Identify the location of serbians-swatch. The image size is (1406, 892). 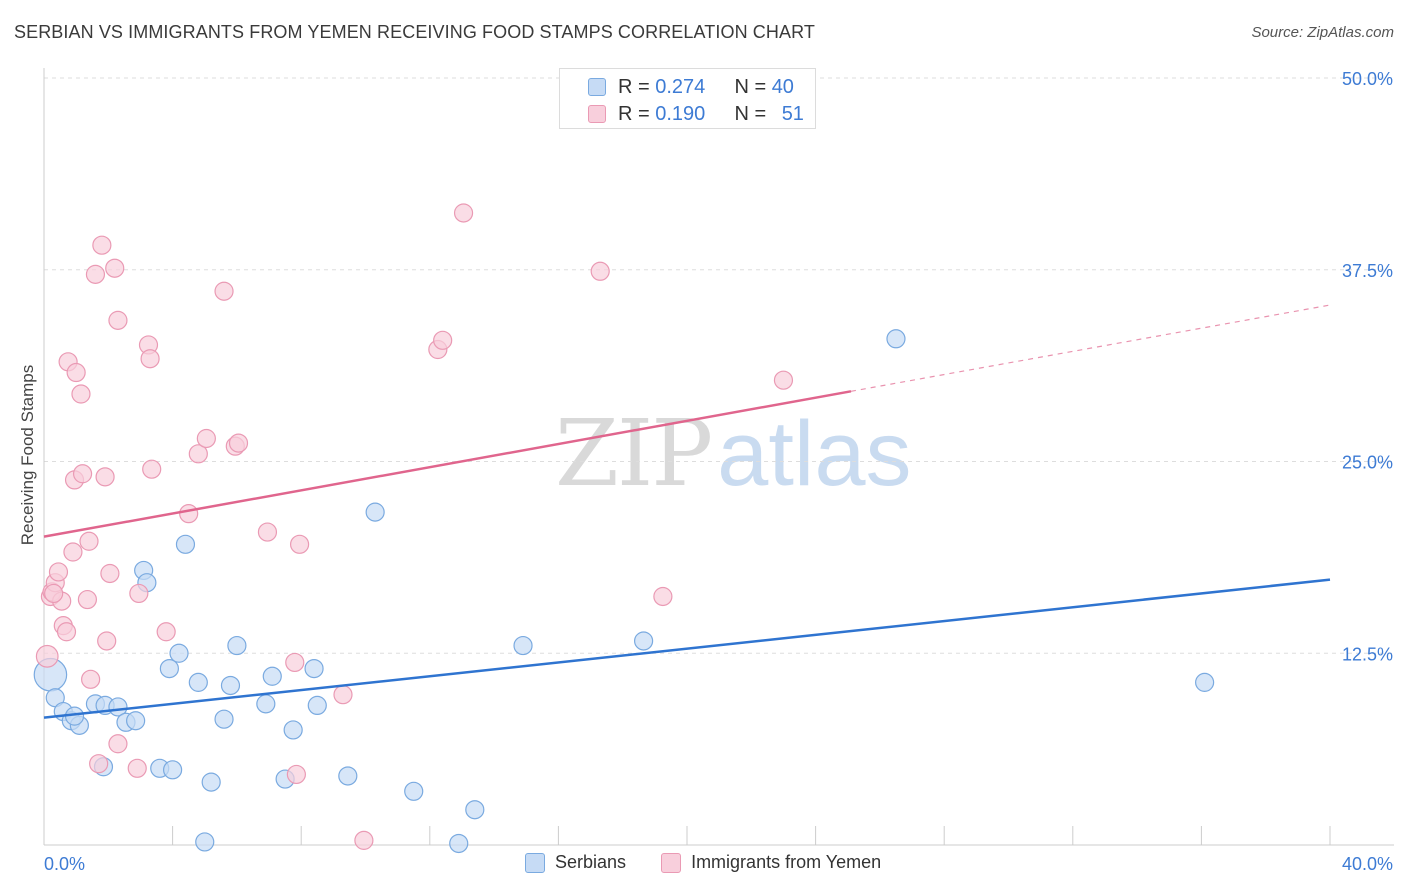
(597, 87).